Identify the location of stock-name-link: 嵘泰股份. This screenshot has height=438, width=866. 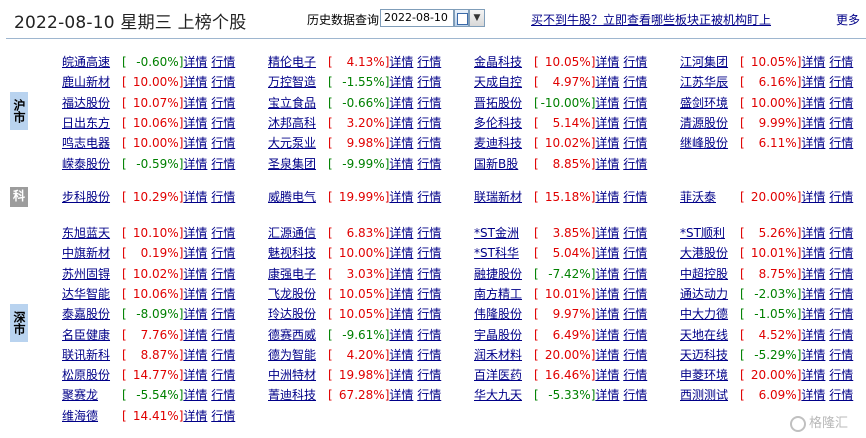
(86, 164).